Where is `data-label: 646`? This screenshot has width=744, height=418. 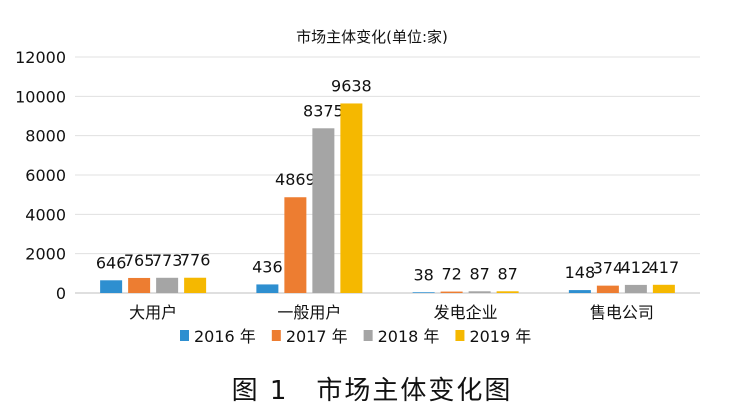 data-label: 646 is located at coordinates (111, 262).